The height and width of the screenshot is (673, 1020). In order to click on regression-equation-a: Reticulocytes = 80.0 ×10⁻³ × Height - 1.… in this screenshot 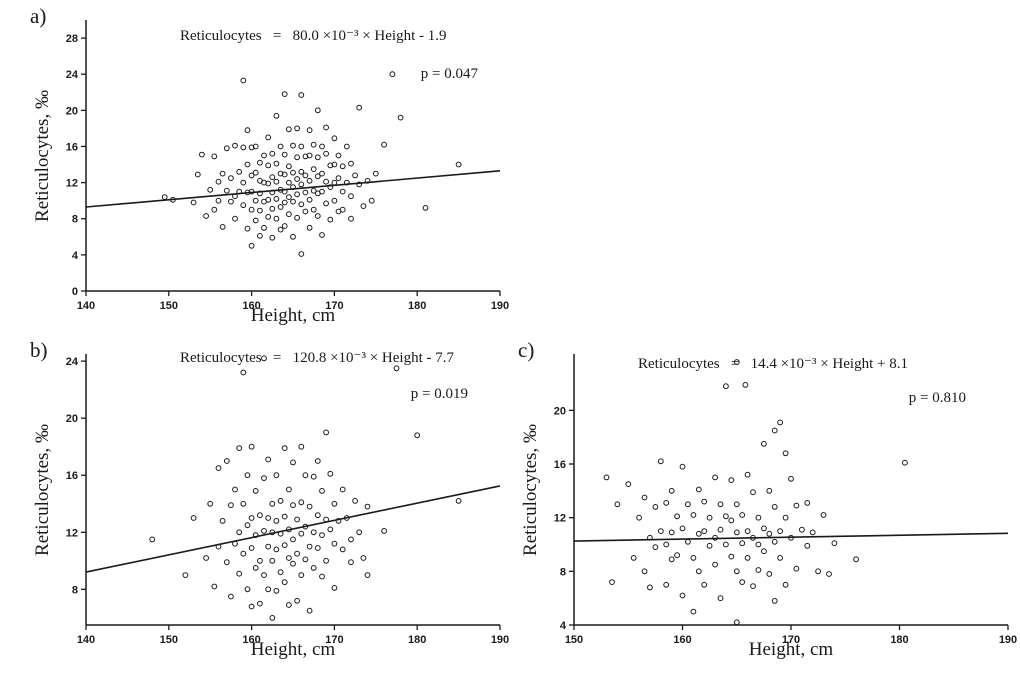, I will do `click(313, 36)`.